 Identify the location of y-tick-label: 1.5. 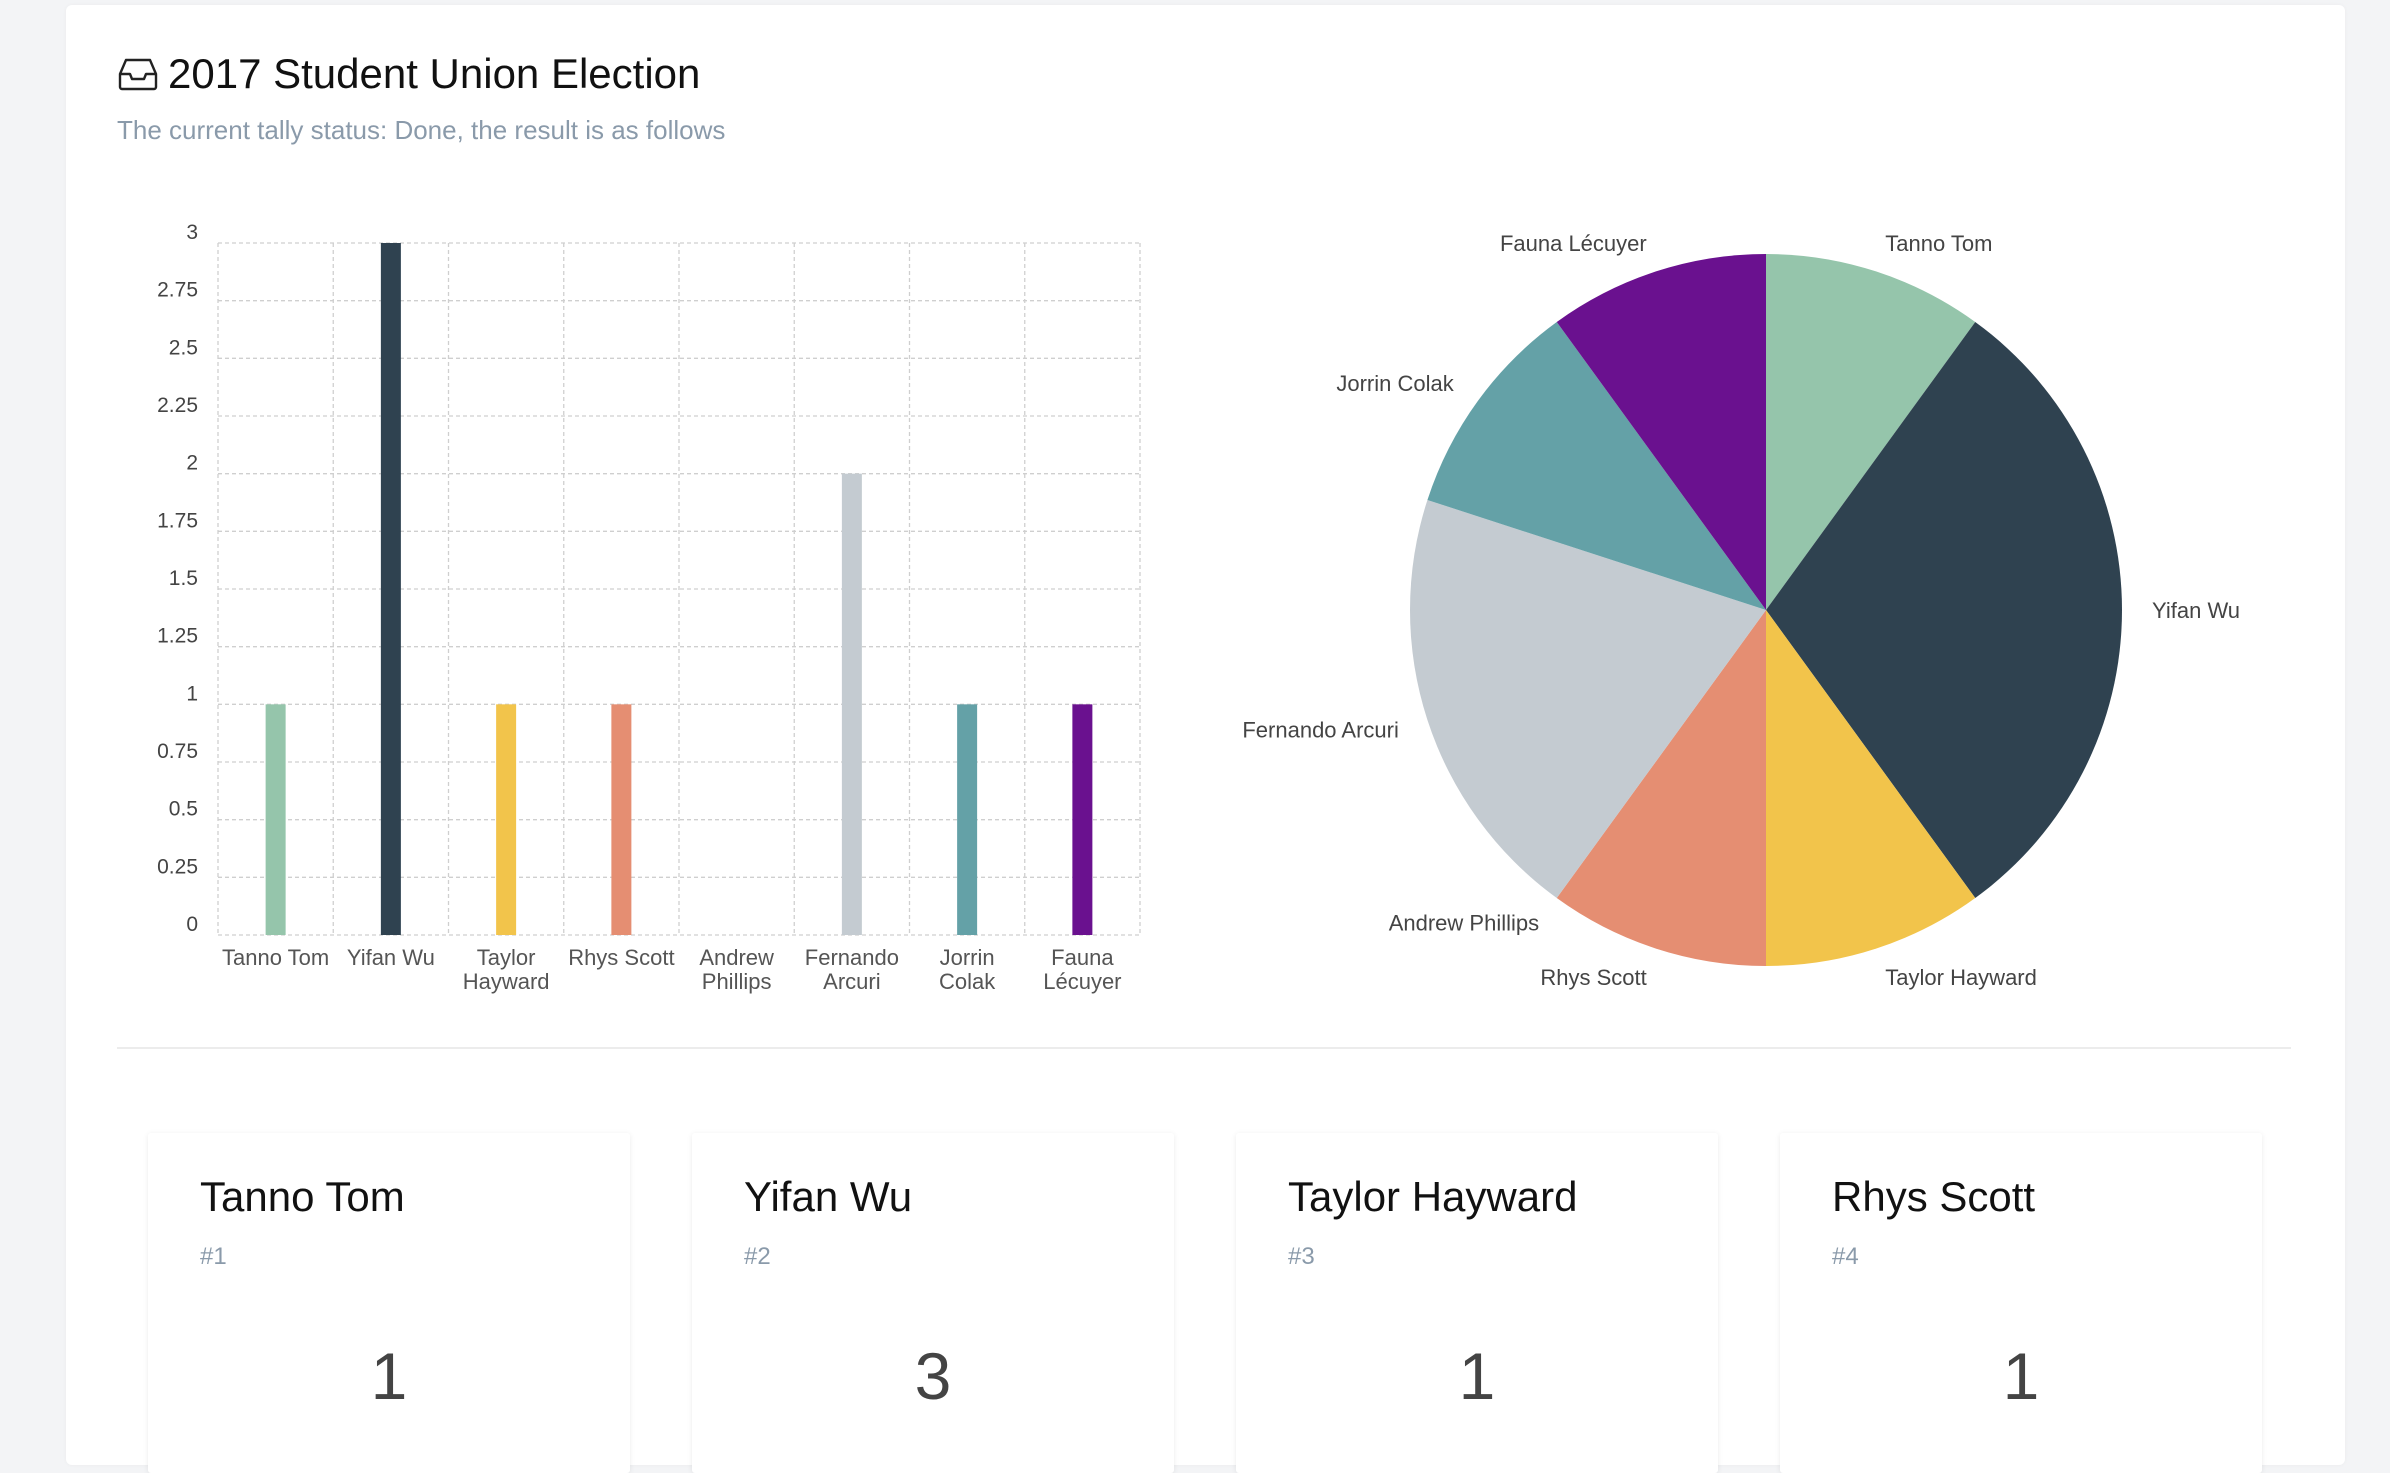
(183, 578).